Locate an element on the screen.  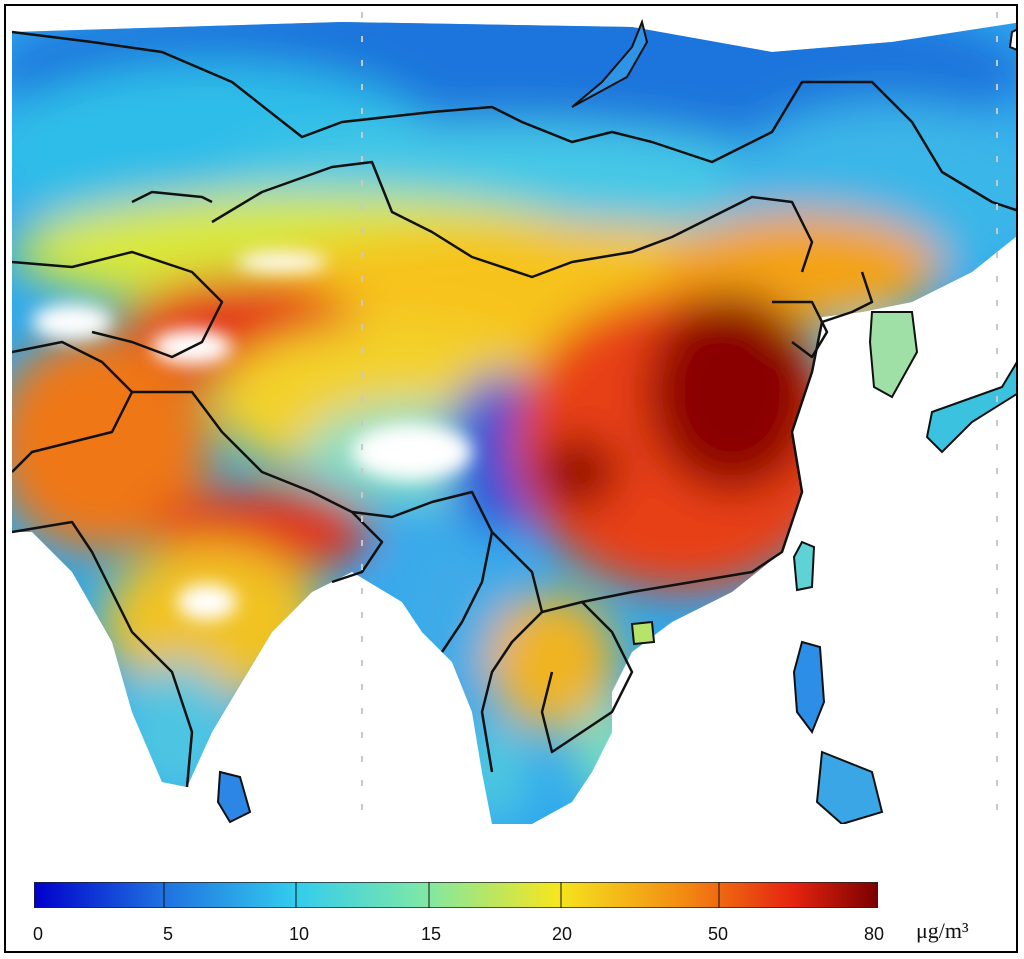
colorbar-tick-label: 15 is located at coordinates (431, 934).